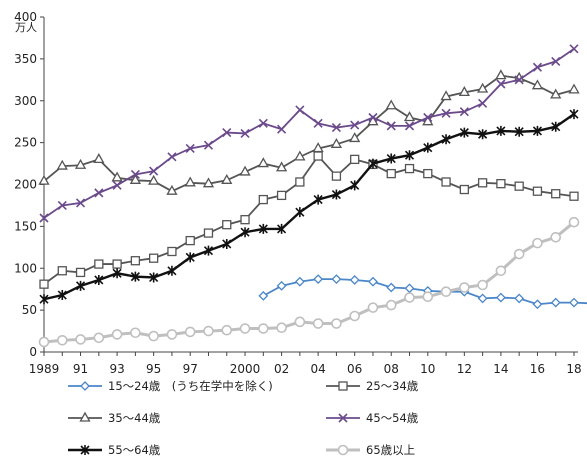 The width and height of the screenshot is (587, 465). What do you see at coordinates (25, 185) in the screenshot?
I see `y-tick-label: 200` at bounding box center [25, 185].